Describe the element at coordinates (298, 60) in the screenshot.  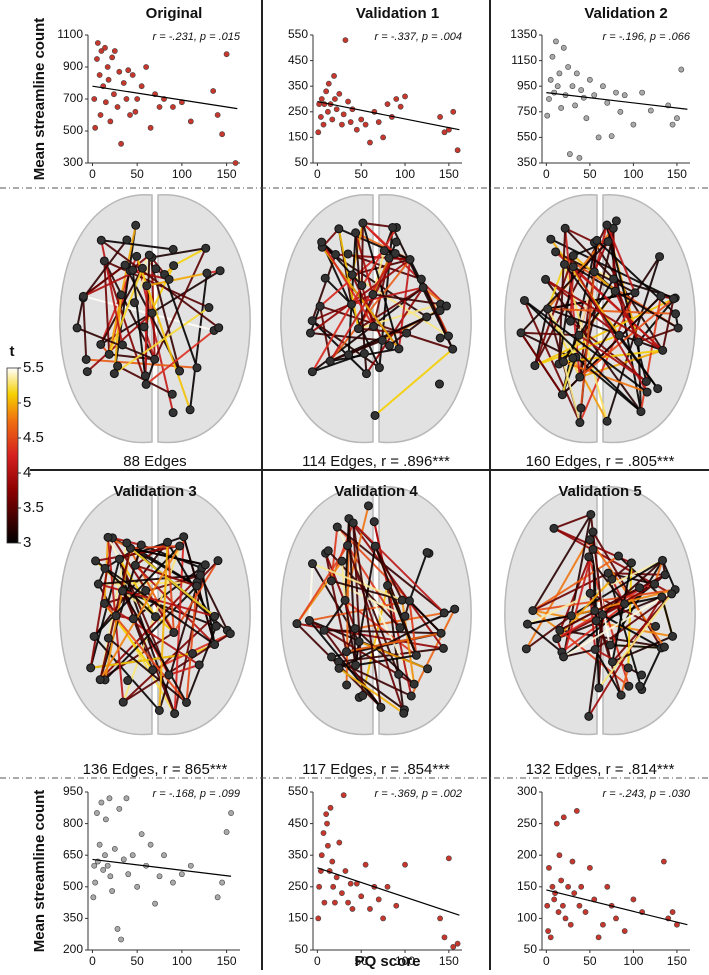
I see `y-tick-label: 450` at that location.